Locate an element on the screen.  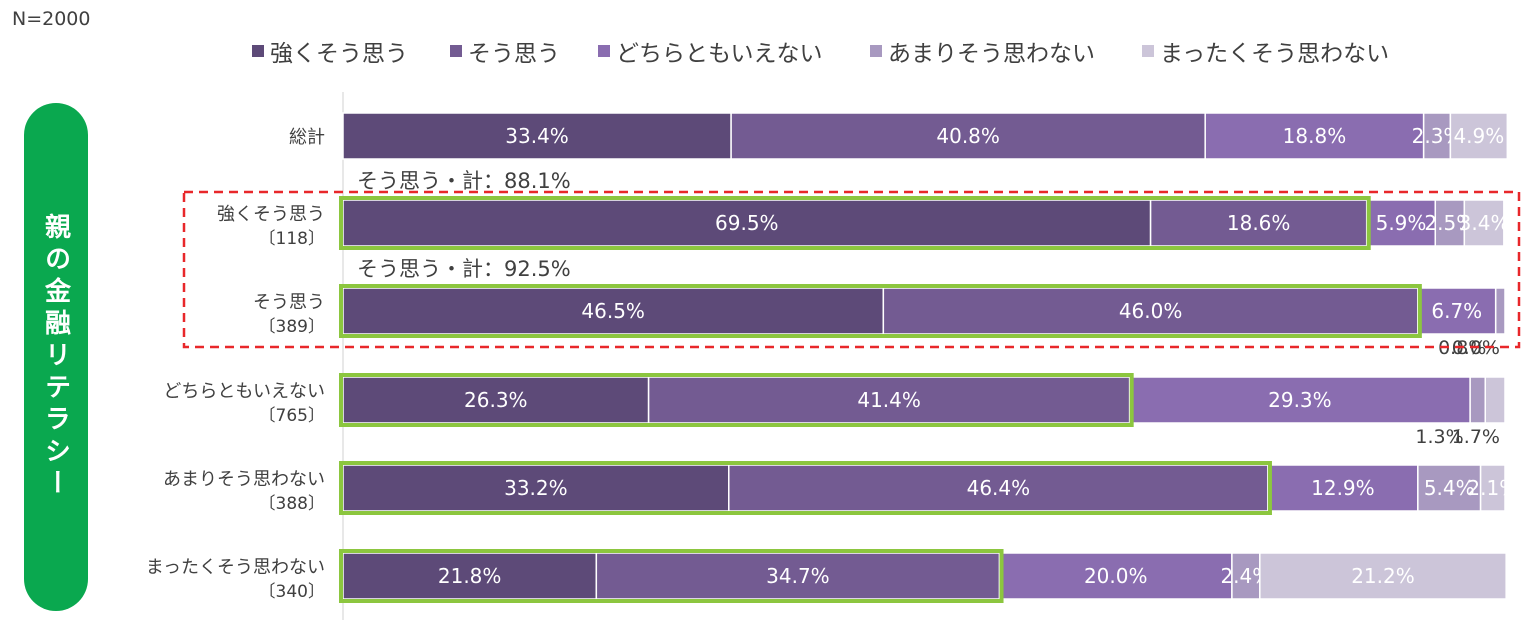
legend-item: どちらともいえない is located at coordinates (710, 51).